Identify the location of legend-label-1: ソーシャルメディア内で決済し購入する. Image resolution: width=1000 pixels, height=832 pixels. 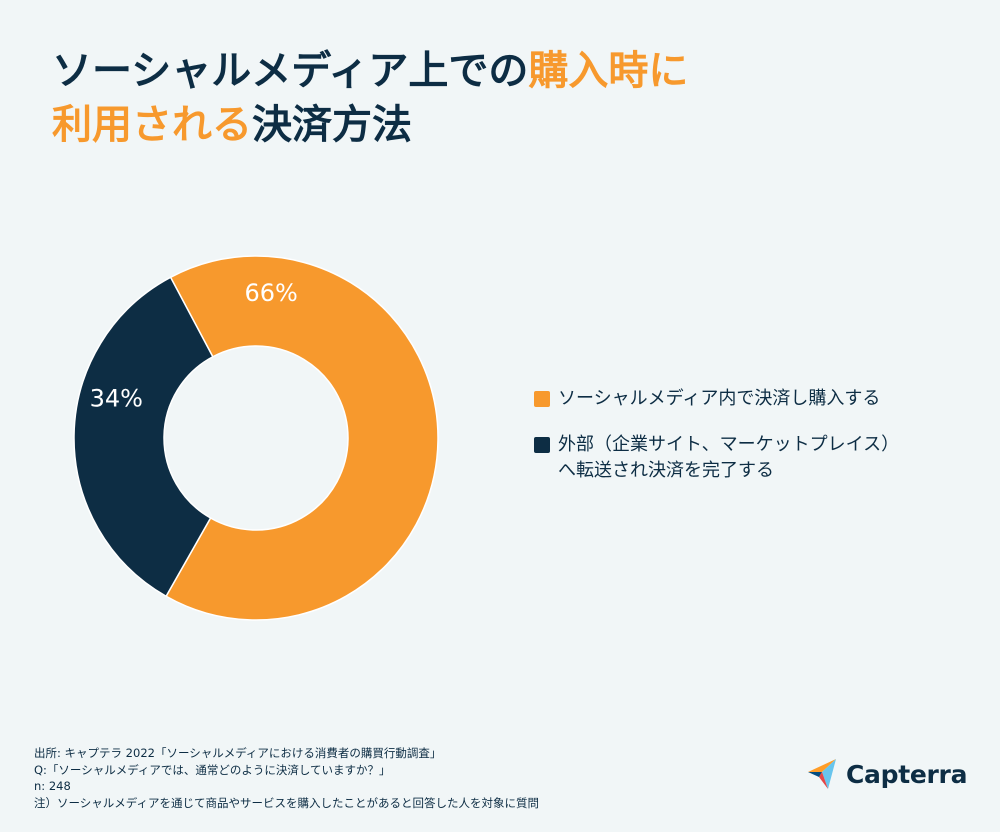
(719, 398).